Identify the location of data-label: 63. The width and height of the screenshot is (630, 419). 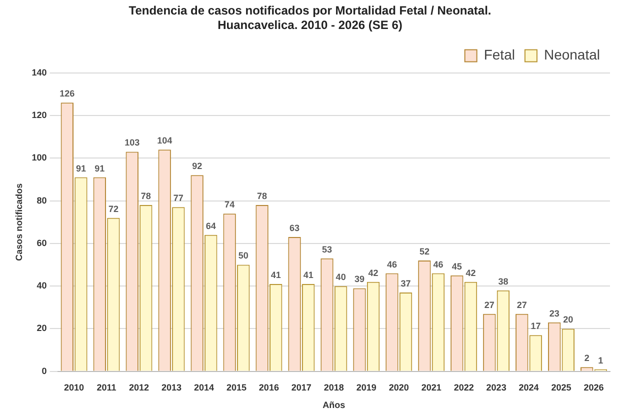
(295, 228).